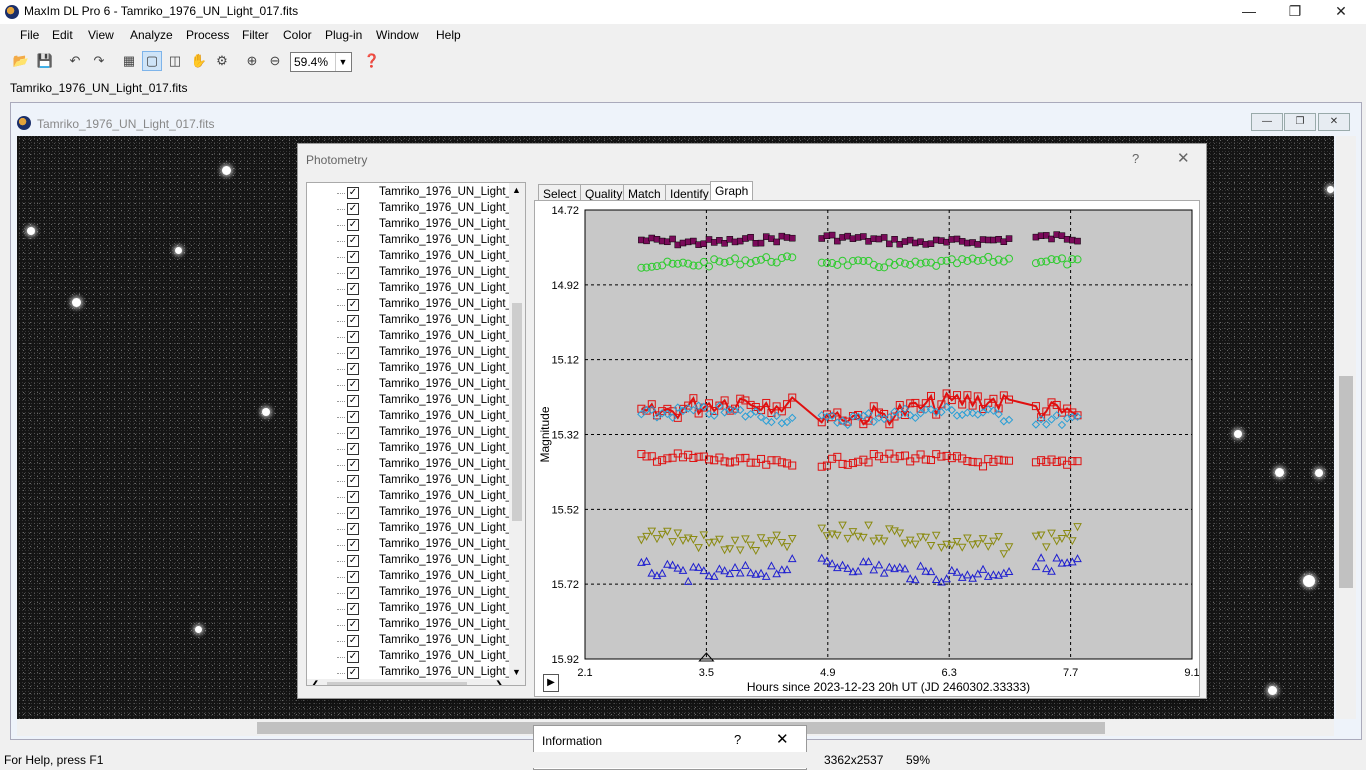 This screenshot has width=1366, height=770. What do you see at coordinates (297, 35) in the screenshot?
I see `menu-color: Color` at bounding box center [297, 35].